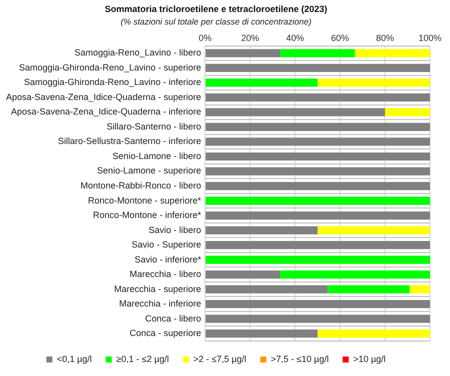 This screenshot has height=376, width=450. What do you see at coordinates (158, 289) in the screenshot?
I see `y-tick-label: Marecchia - superiore` at bounding box center [158, 289].